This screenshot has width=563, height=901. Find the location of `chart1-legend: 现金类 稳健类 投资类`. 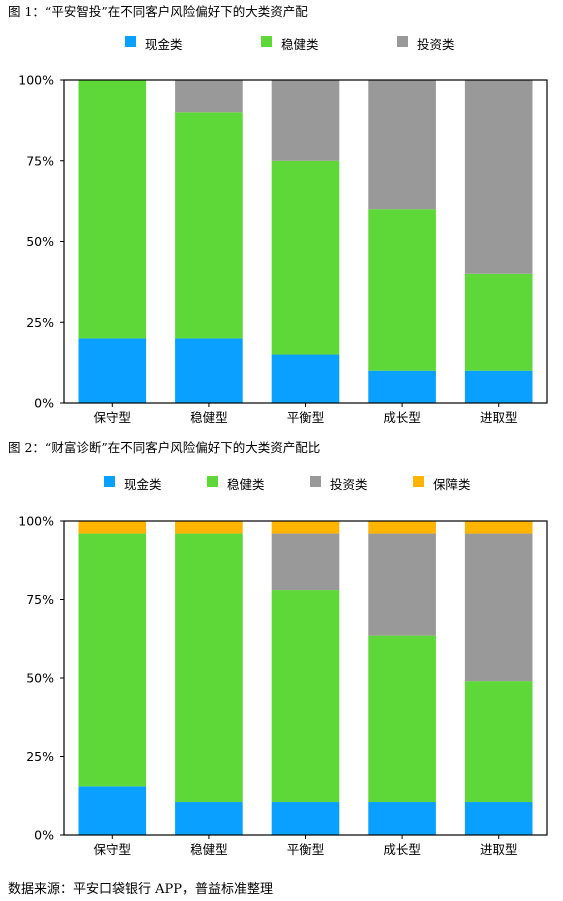

chart1-legend: 现金类 稳健类 投资类 is located at coordinates (281, 42).